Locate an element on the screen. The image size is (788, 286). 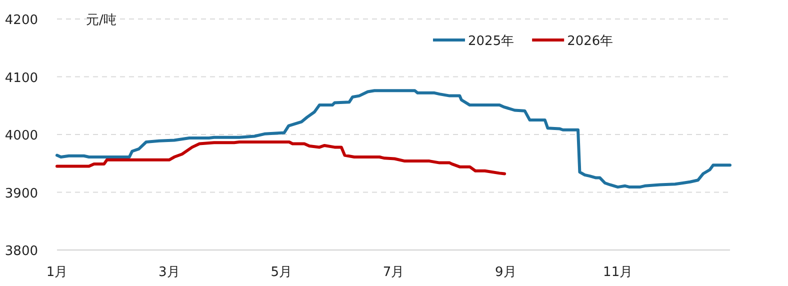
x-tick-label: 11月 is located at coordinates (618, 272).